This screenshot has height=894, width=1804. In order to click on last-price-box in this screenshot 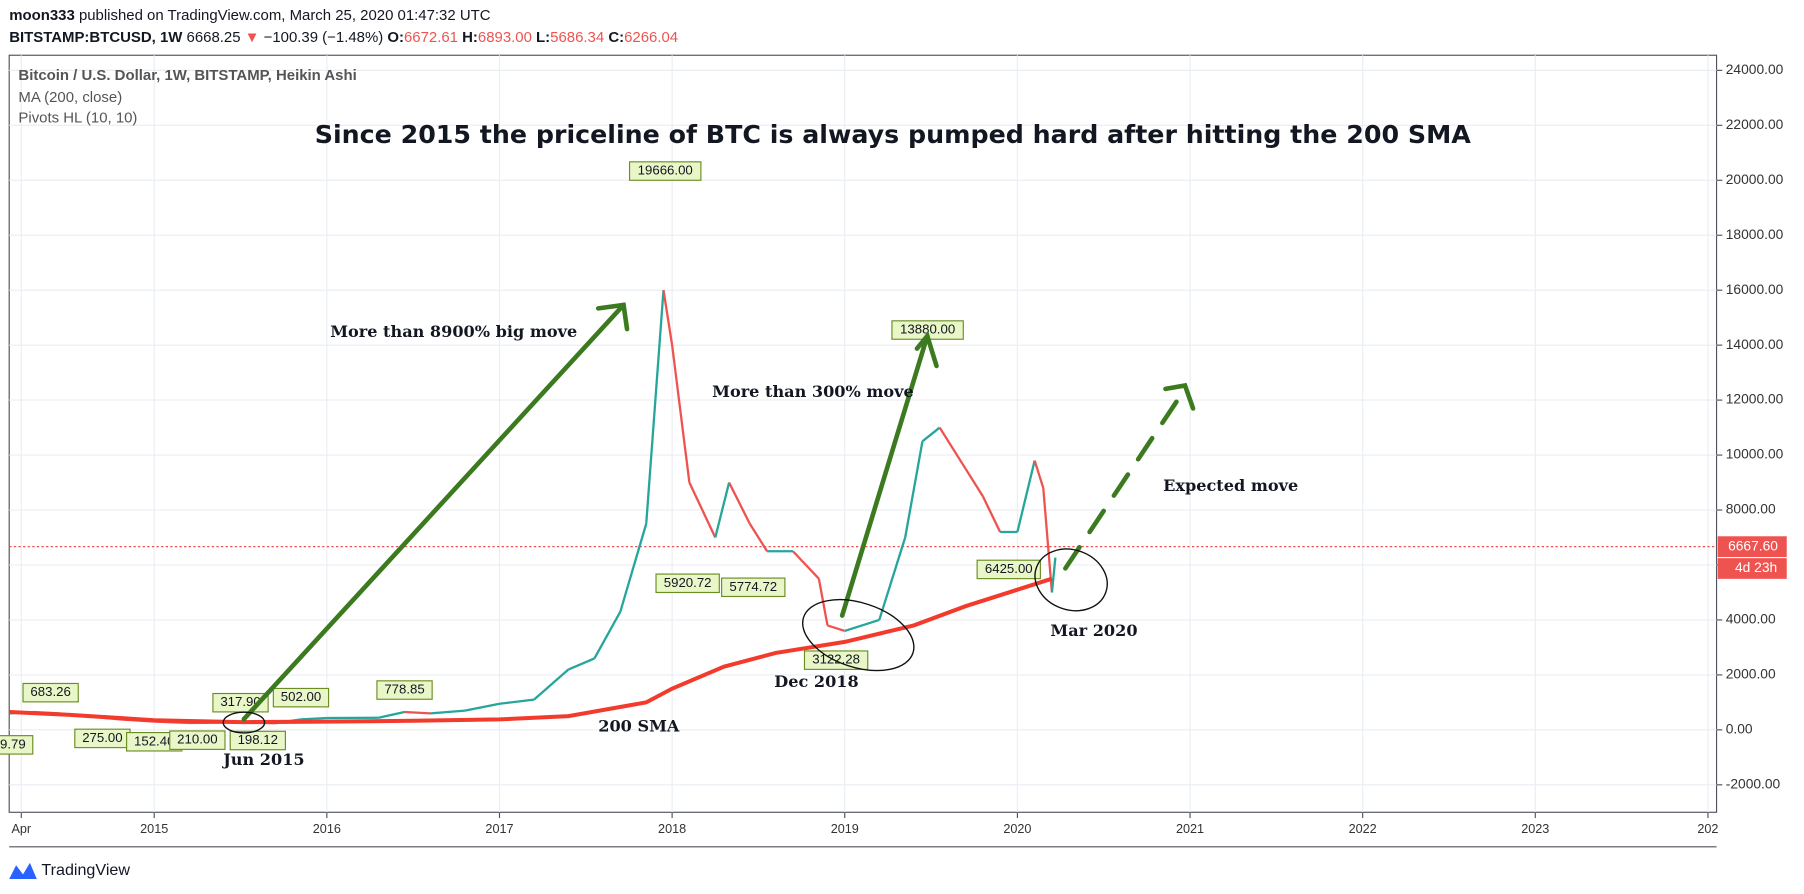, I will do `click(1752, 546)`.